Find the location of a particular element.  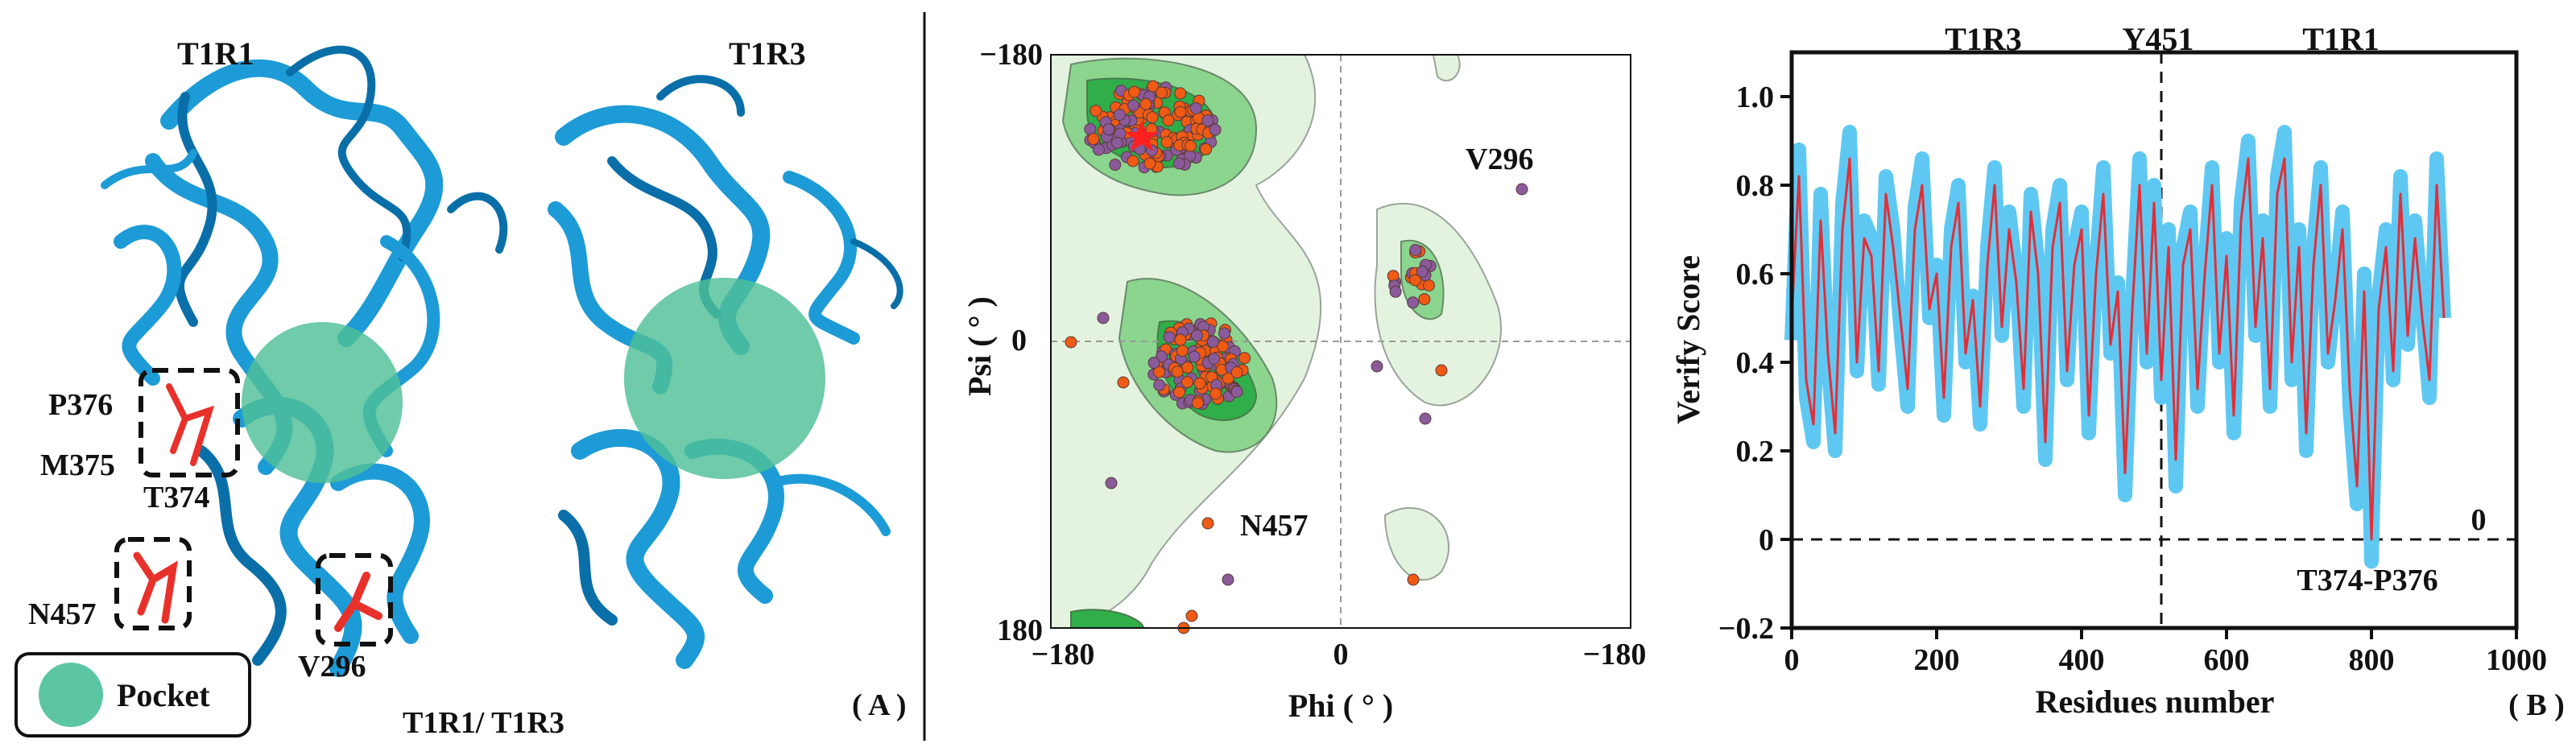

verify-ytick-label: 0.6 is located at coordinates (1755, 274).